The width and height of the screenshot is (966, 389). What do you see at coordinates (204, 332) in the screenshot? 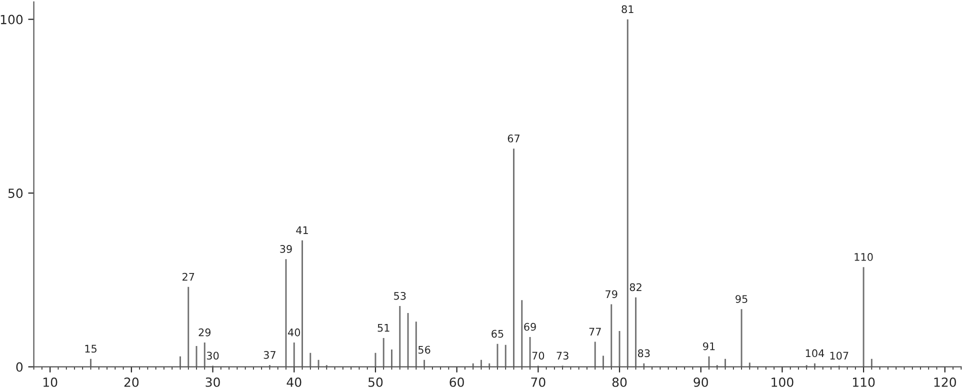
I see `annotation: 29` at bounding box center [204, 332].